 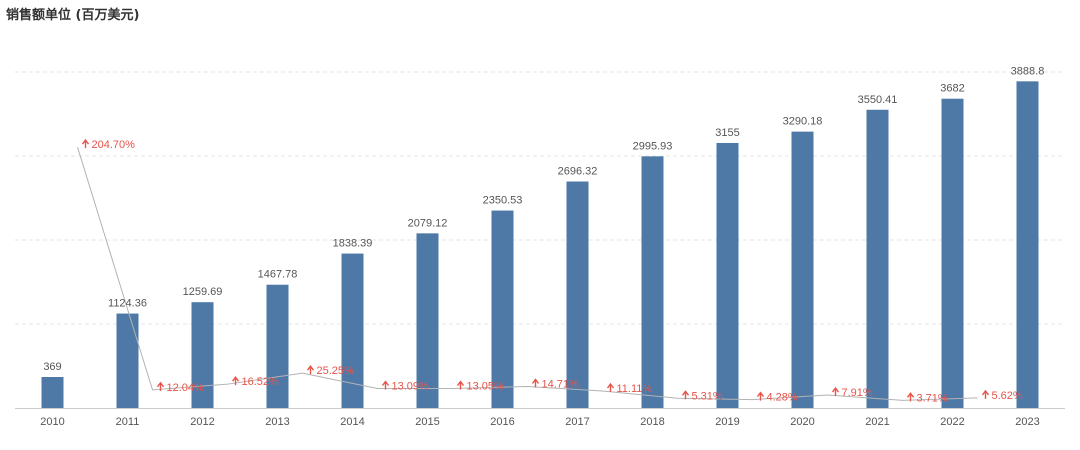 What do you see at coordinates (802, 422) in the screenshot?
I see `x-tick-2020: 2020` at bounding box center [802, 422].